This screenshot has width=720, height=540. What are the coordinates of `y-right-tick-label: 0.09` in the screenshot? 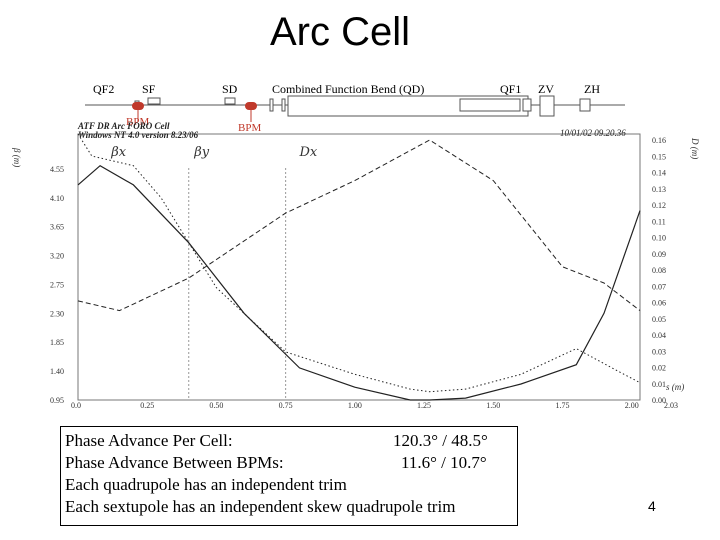 It's located at (659, 254).